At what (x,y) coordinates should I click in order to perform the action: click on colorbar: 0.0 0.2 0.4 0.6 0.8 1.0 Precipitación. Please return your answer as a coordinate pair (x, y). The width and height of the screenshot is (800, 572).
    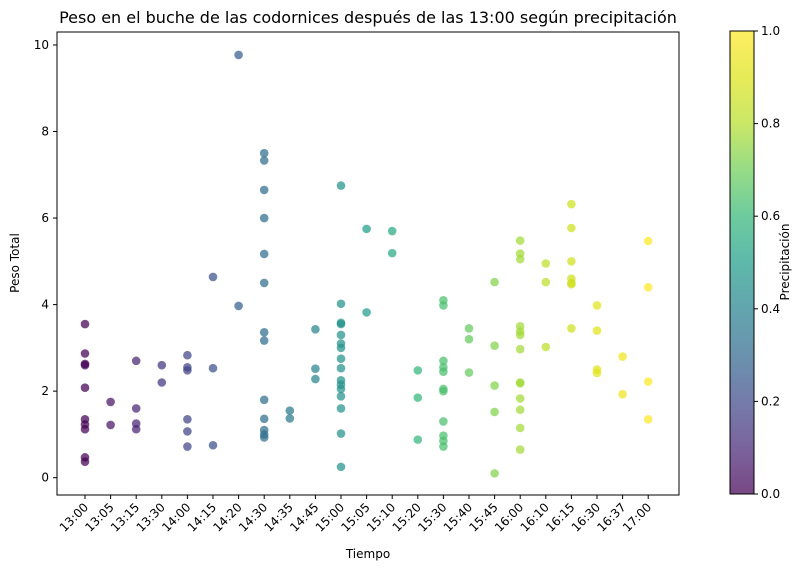
    Looking at the image, I should click on (760, 262).